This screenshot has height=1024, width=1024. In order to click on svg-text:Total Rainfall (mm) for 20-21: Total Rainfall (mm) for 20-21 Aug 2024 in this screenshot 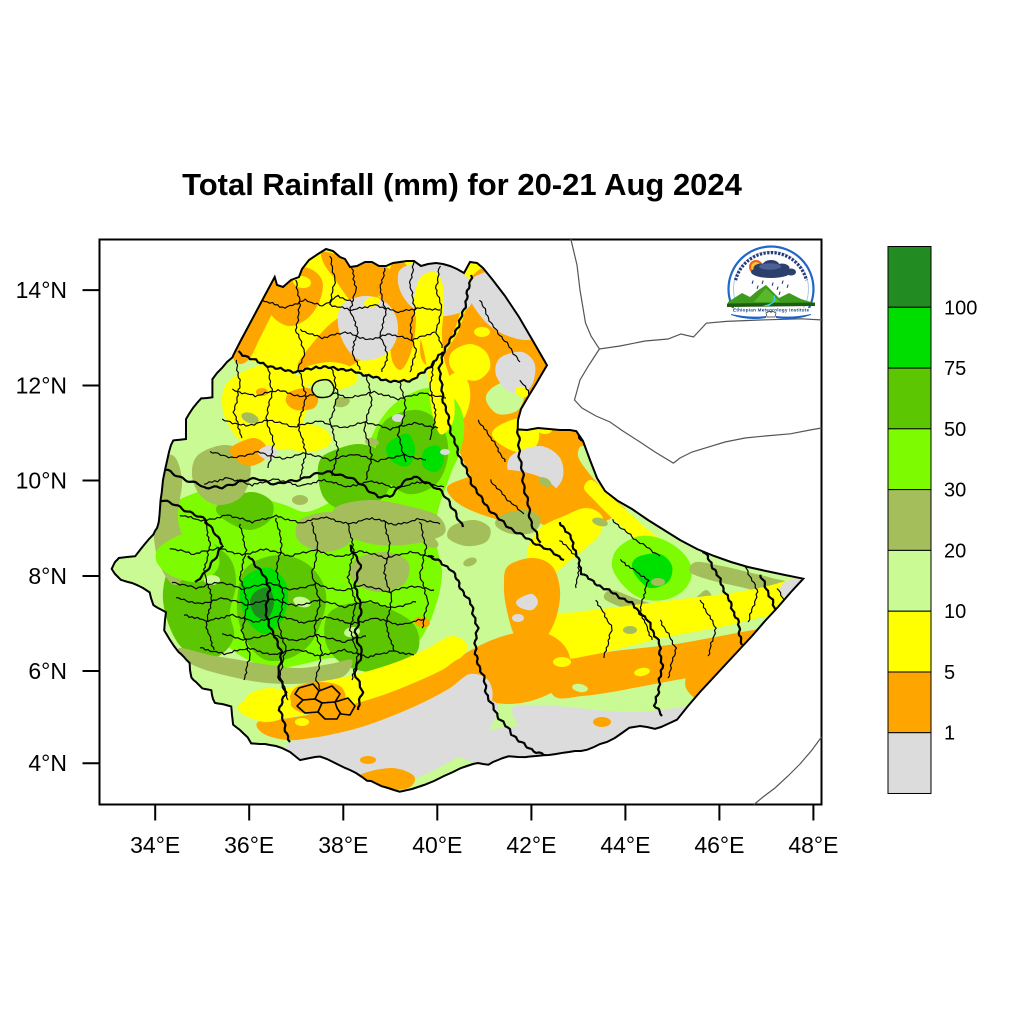, I will do `click(462, 184)`.